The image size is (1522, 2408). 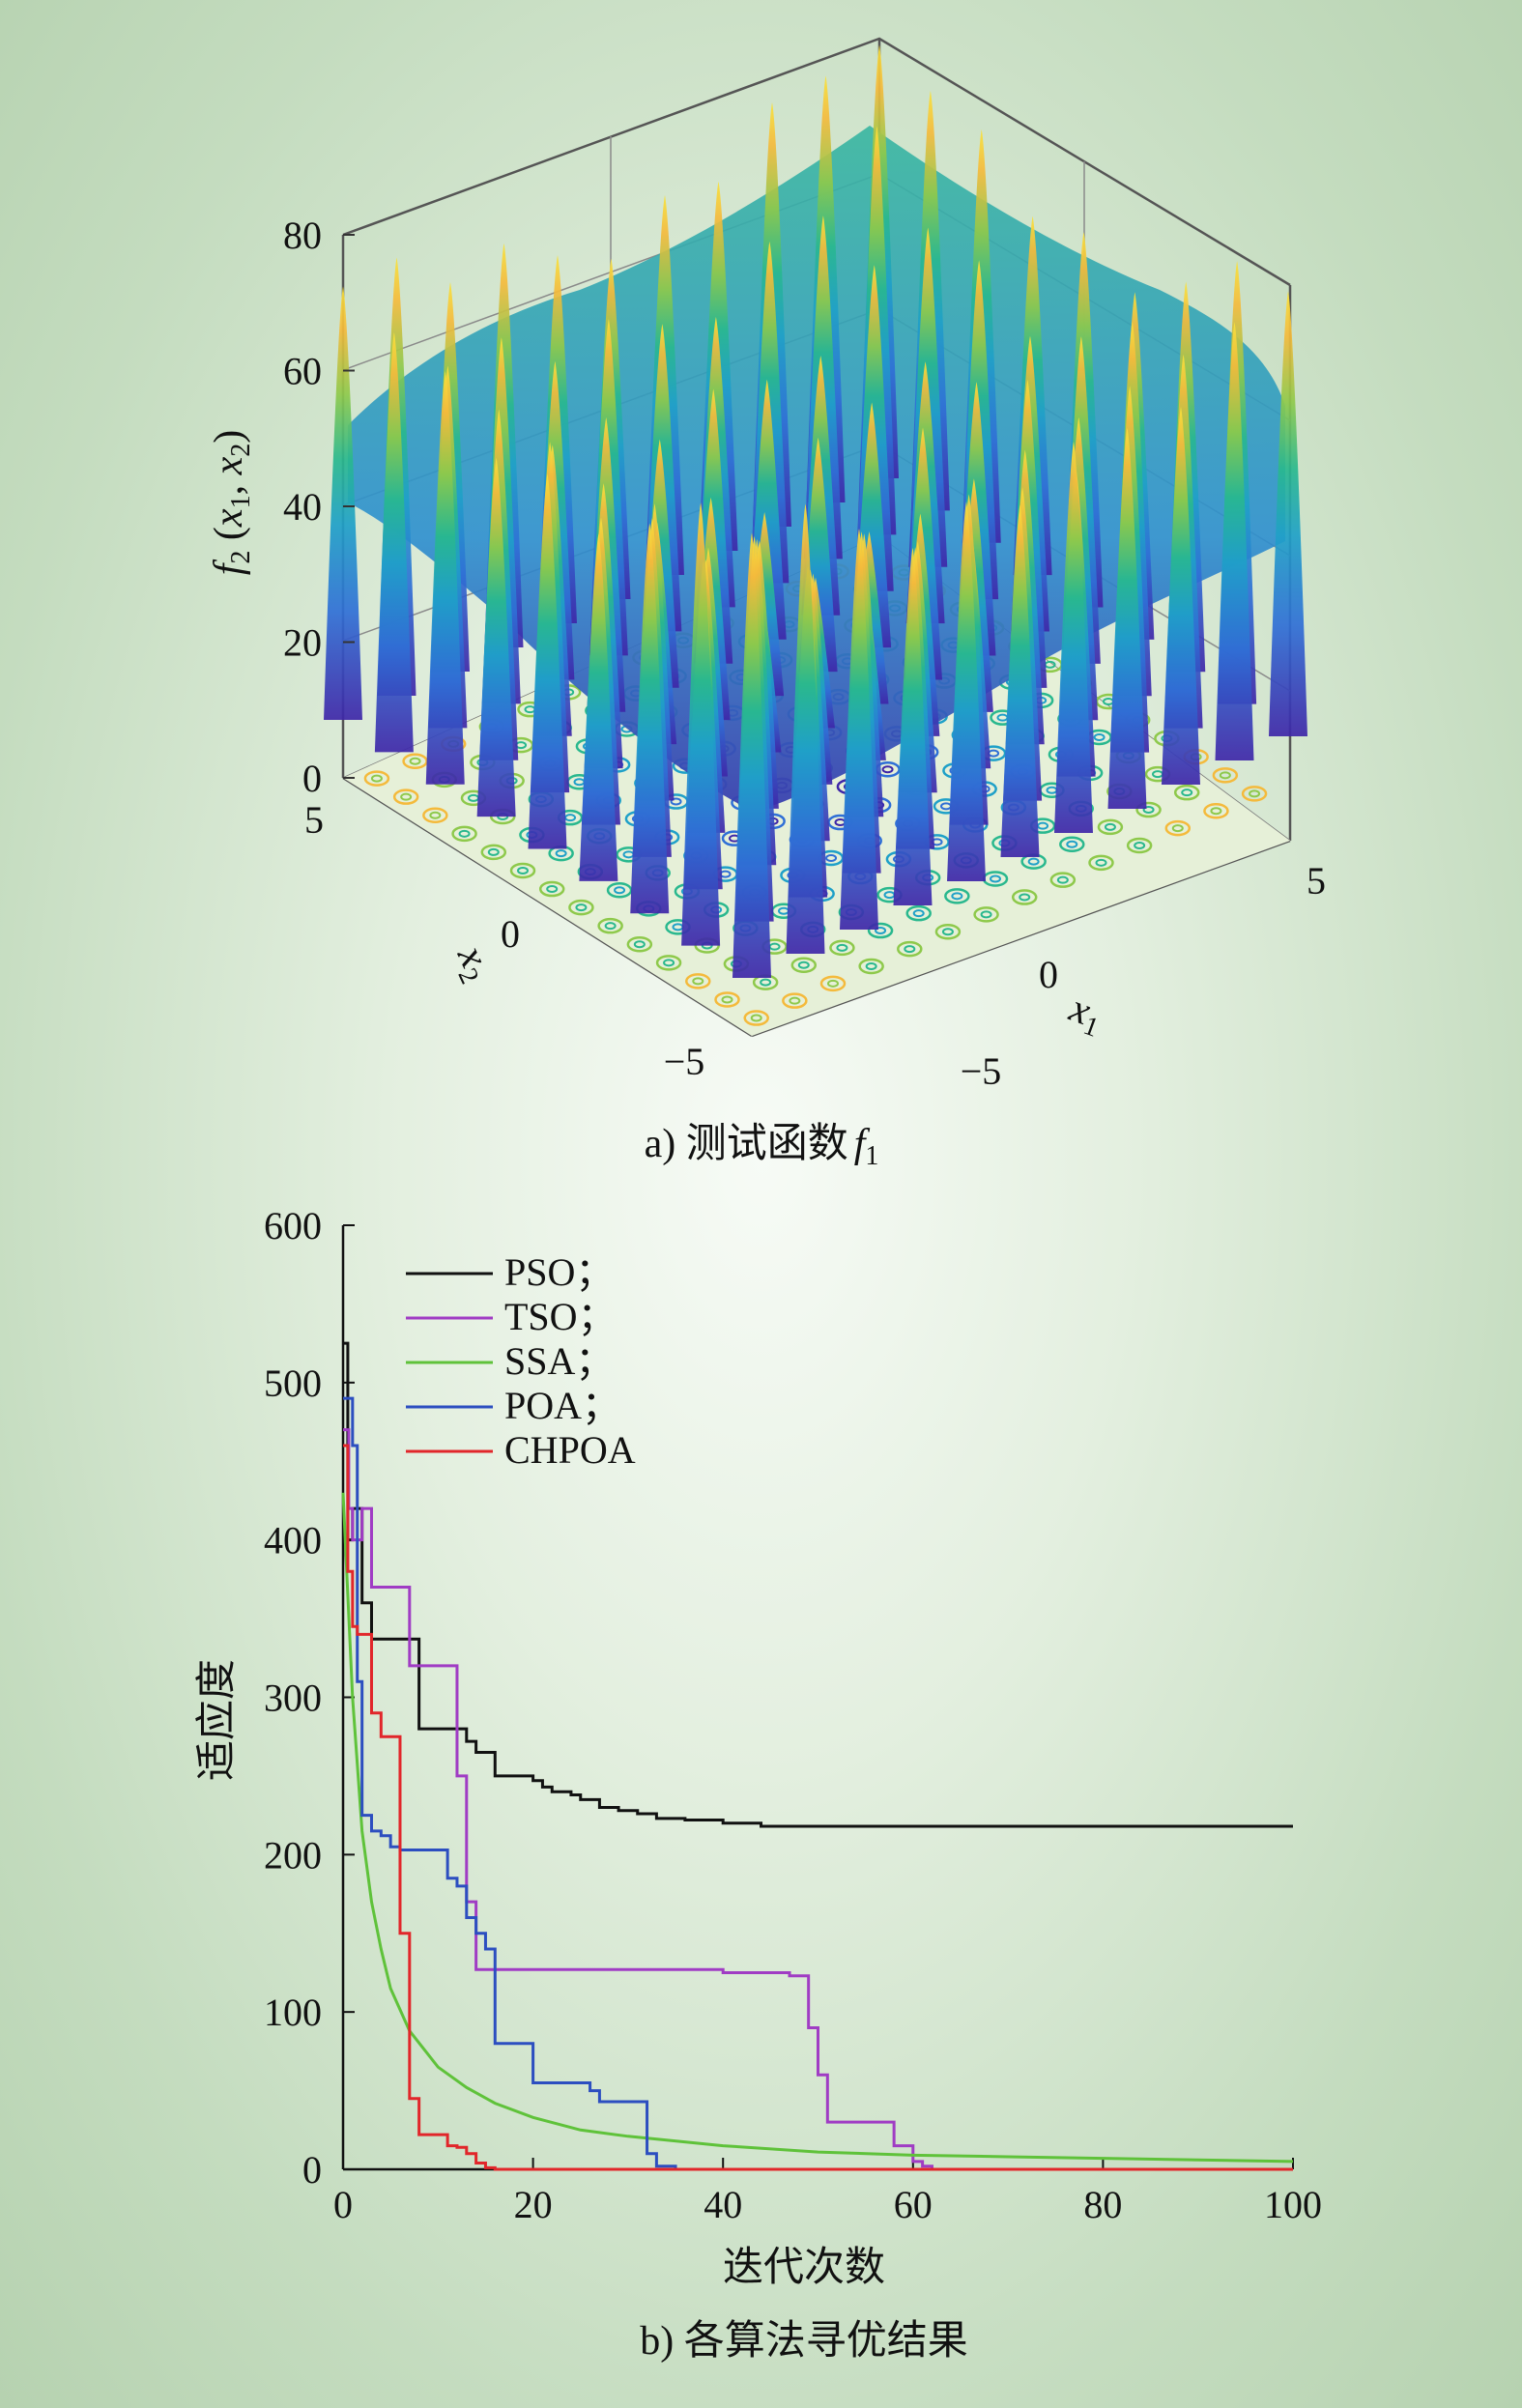 What do you see at coordinates (293, 1225) in the screenshot?
I see `y-tick-label: 600` at bounding box center [293, 1225].